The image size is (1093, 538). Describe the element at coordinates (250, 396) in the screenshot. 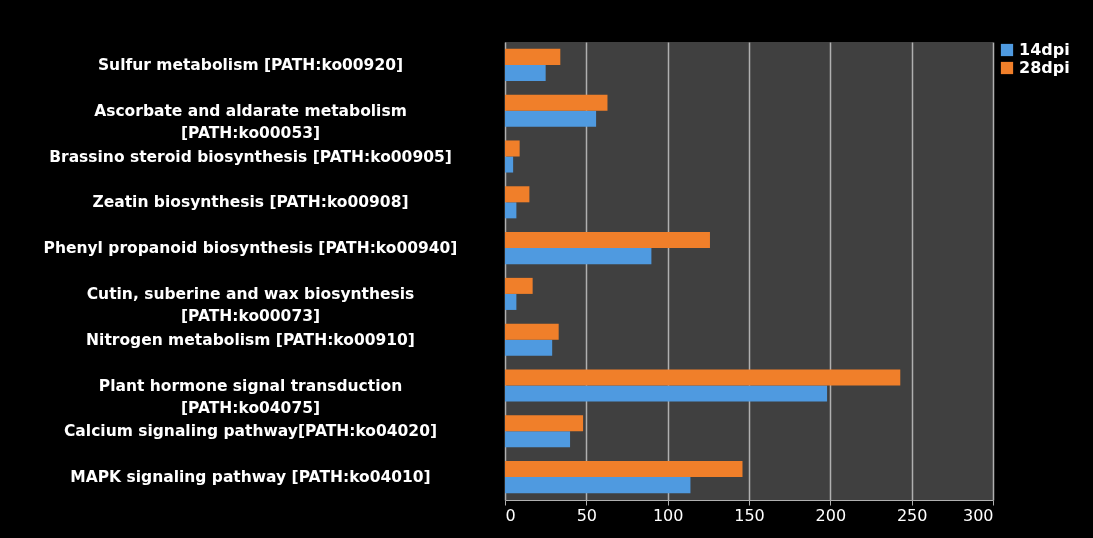

I see `y-tick-label: Plant hormone signal transduction [PATH:ko04075]` at that location.